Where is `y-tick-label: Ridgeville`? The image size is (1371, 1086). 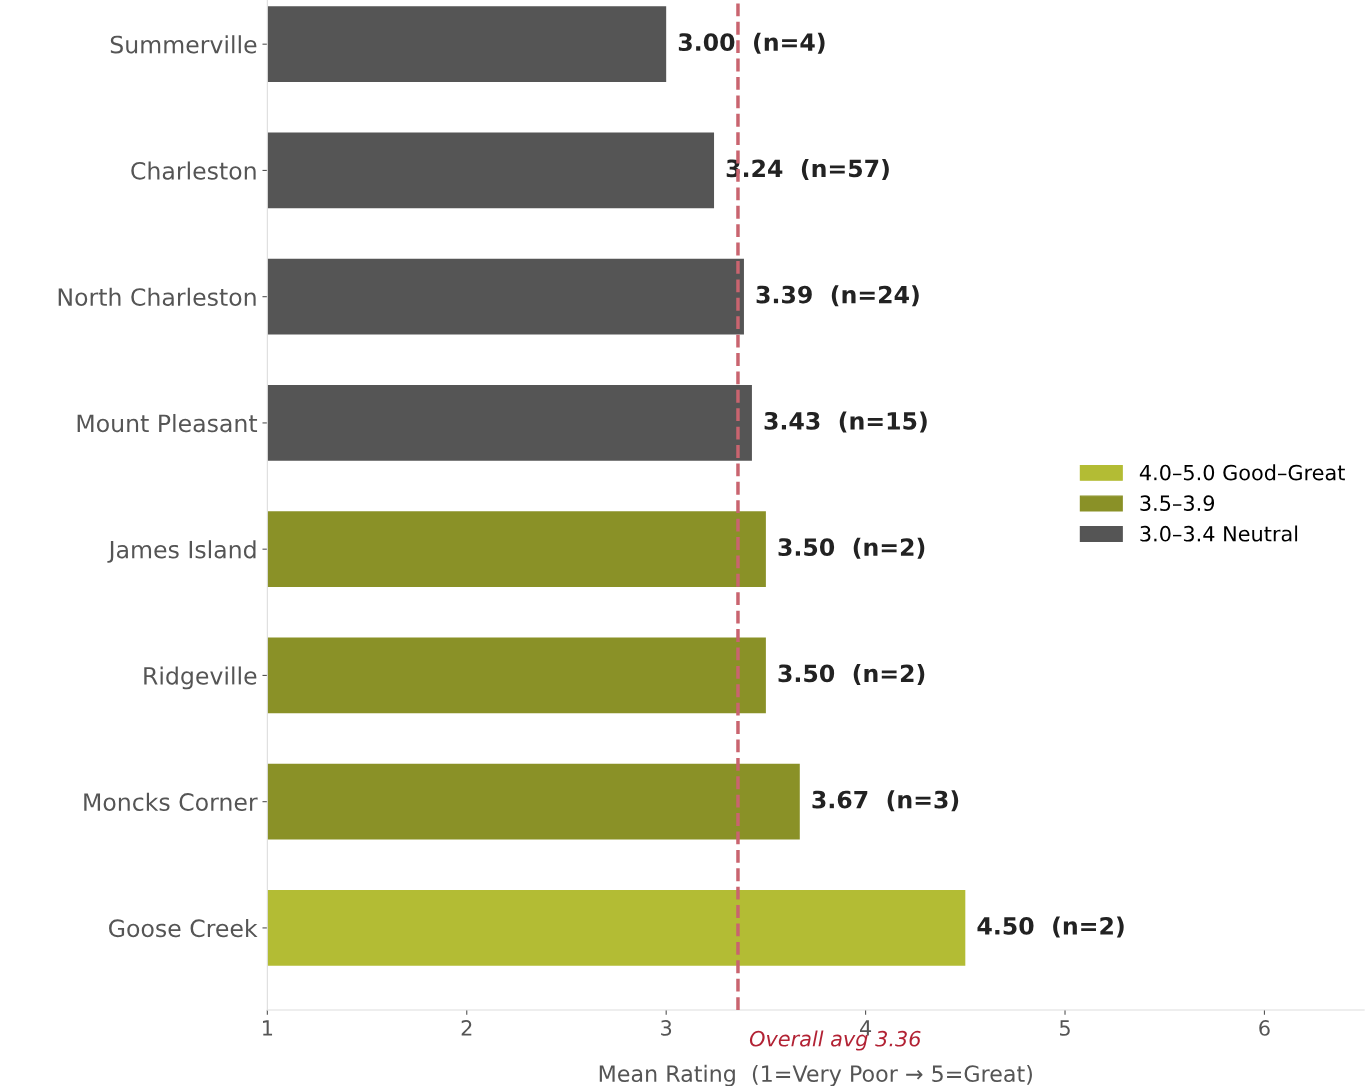
y-tick-label: Ridgeville is located at coordinates (200, 678).